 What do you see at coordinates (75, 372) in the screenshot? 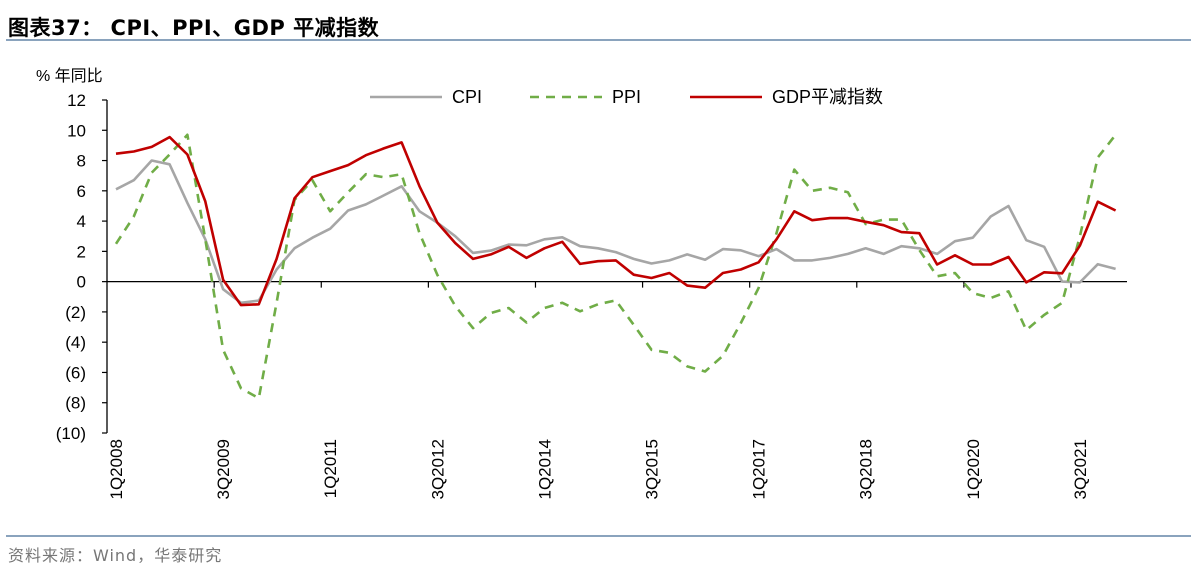
I see `y-tick-label: (6)` at bounding box center [75, 372].